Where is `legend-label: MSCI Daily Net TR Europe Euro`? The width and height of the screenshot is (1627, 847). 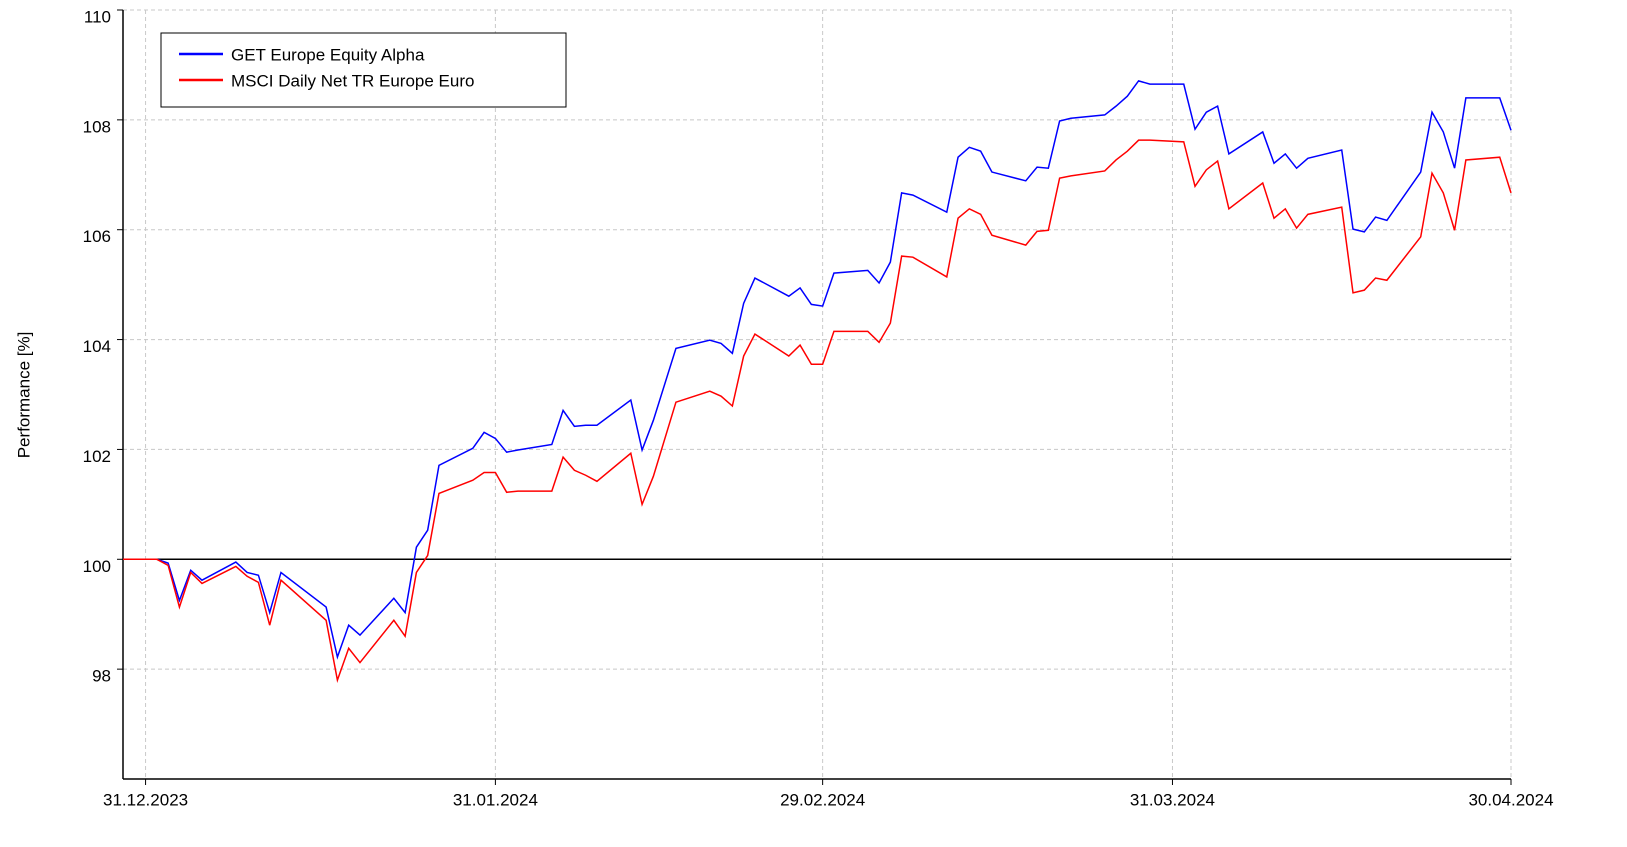
legend-label: MSCI Daily Net TR Europe Euro is located at coordinates (352, 80).